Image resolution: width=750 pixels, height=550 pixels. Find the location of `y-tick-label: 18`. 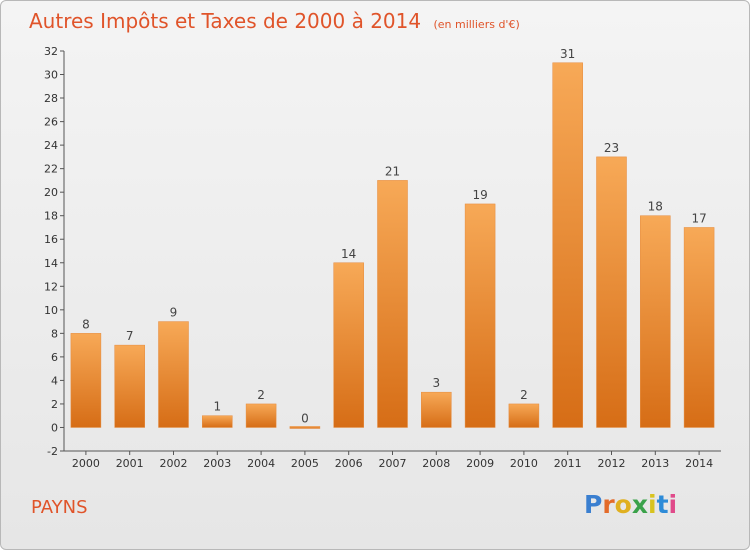

y-tick-label: 18 is located at coordinates (51, 216).